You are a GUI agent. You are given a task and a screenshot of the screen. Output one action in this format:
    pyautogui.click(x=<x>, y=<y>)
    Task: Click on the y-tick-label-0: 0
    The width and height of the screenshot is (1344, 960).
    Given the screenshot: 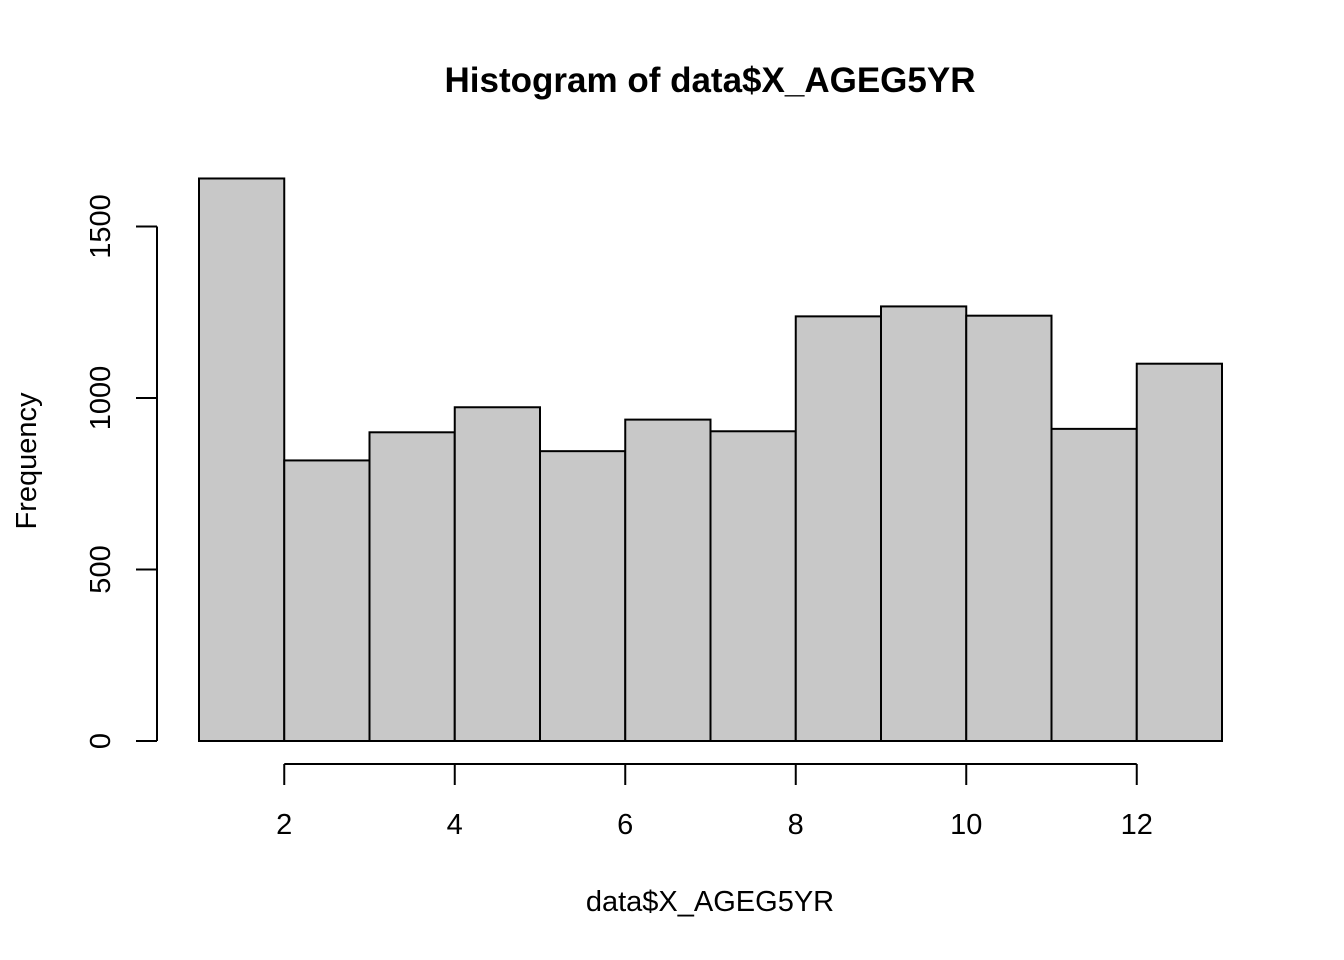 What is the action you would take?
    pyautogui.click(x=101, y=741)
    